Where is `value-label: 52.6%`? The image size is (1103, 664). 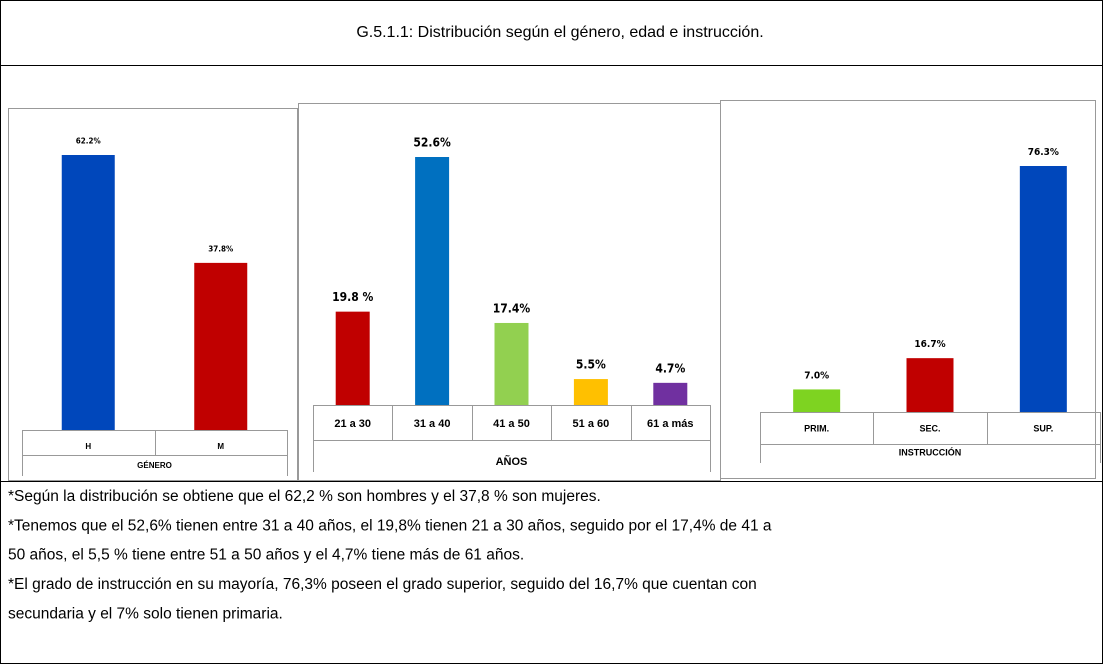 value-label: 52.6% is located at coordinates (432, 143).